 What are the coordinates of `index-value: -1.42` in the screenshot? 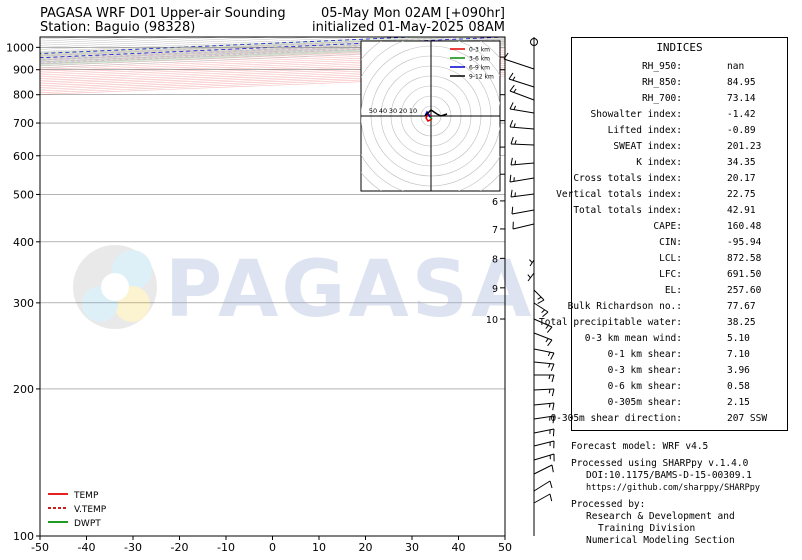 It's located at (741, 114).